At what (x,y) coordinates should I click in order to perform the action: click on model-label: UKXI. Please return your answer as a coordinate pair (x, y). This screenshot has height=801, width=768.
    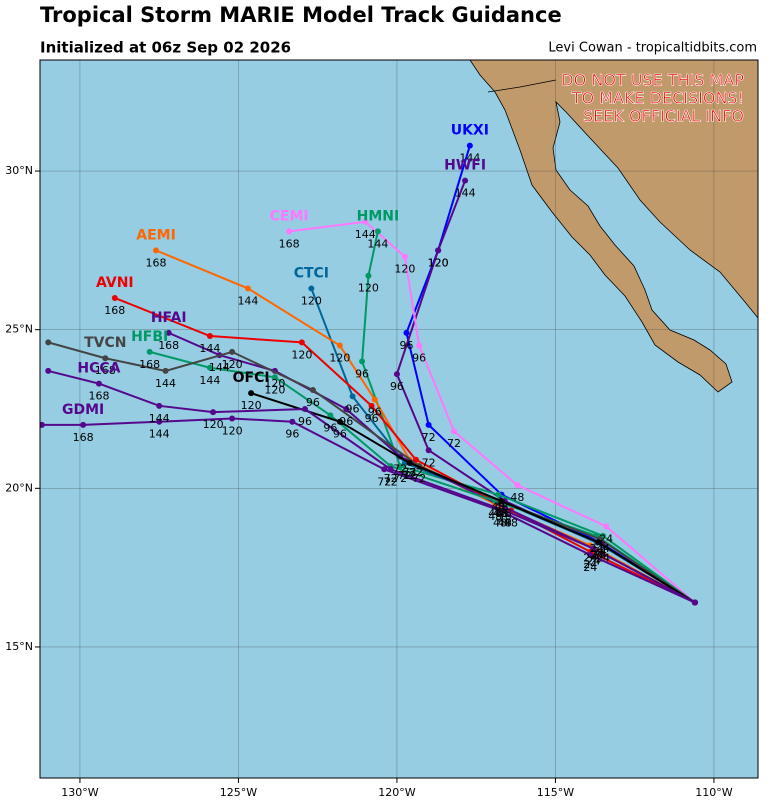
    Looking at the image, I should click on (470, 131).